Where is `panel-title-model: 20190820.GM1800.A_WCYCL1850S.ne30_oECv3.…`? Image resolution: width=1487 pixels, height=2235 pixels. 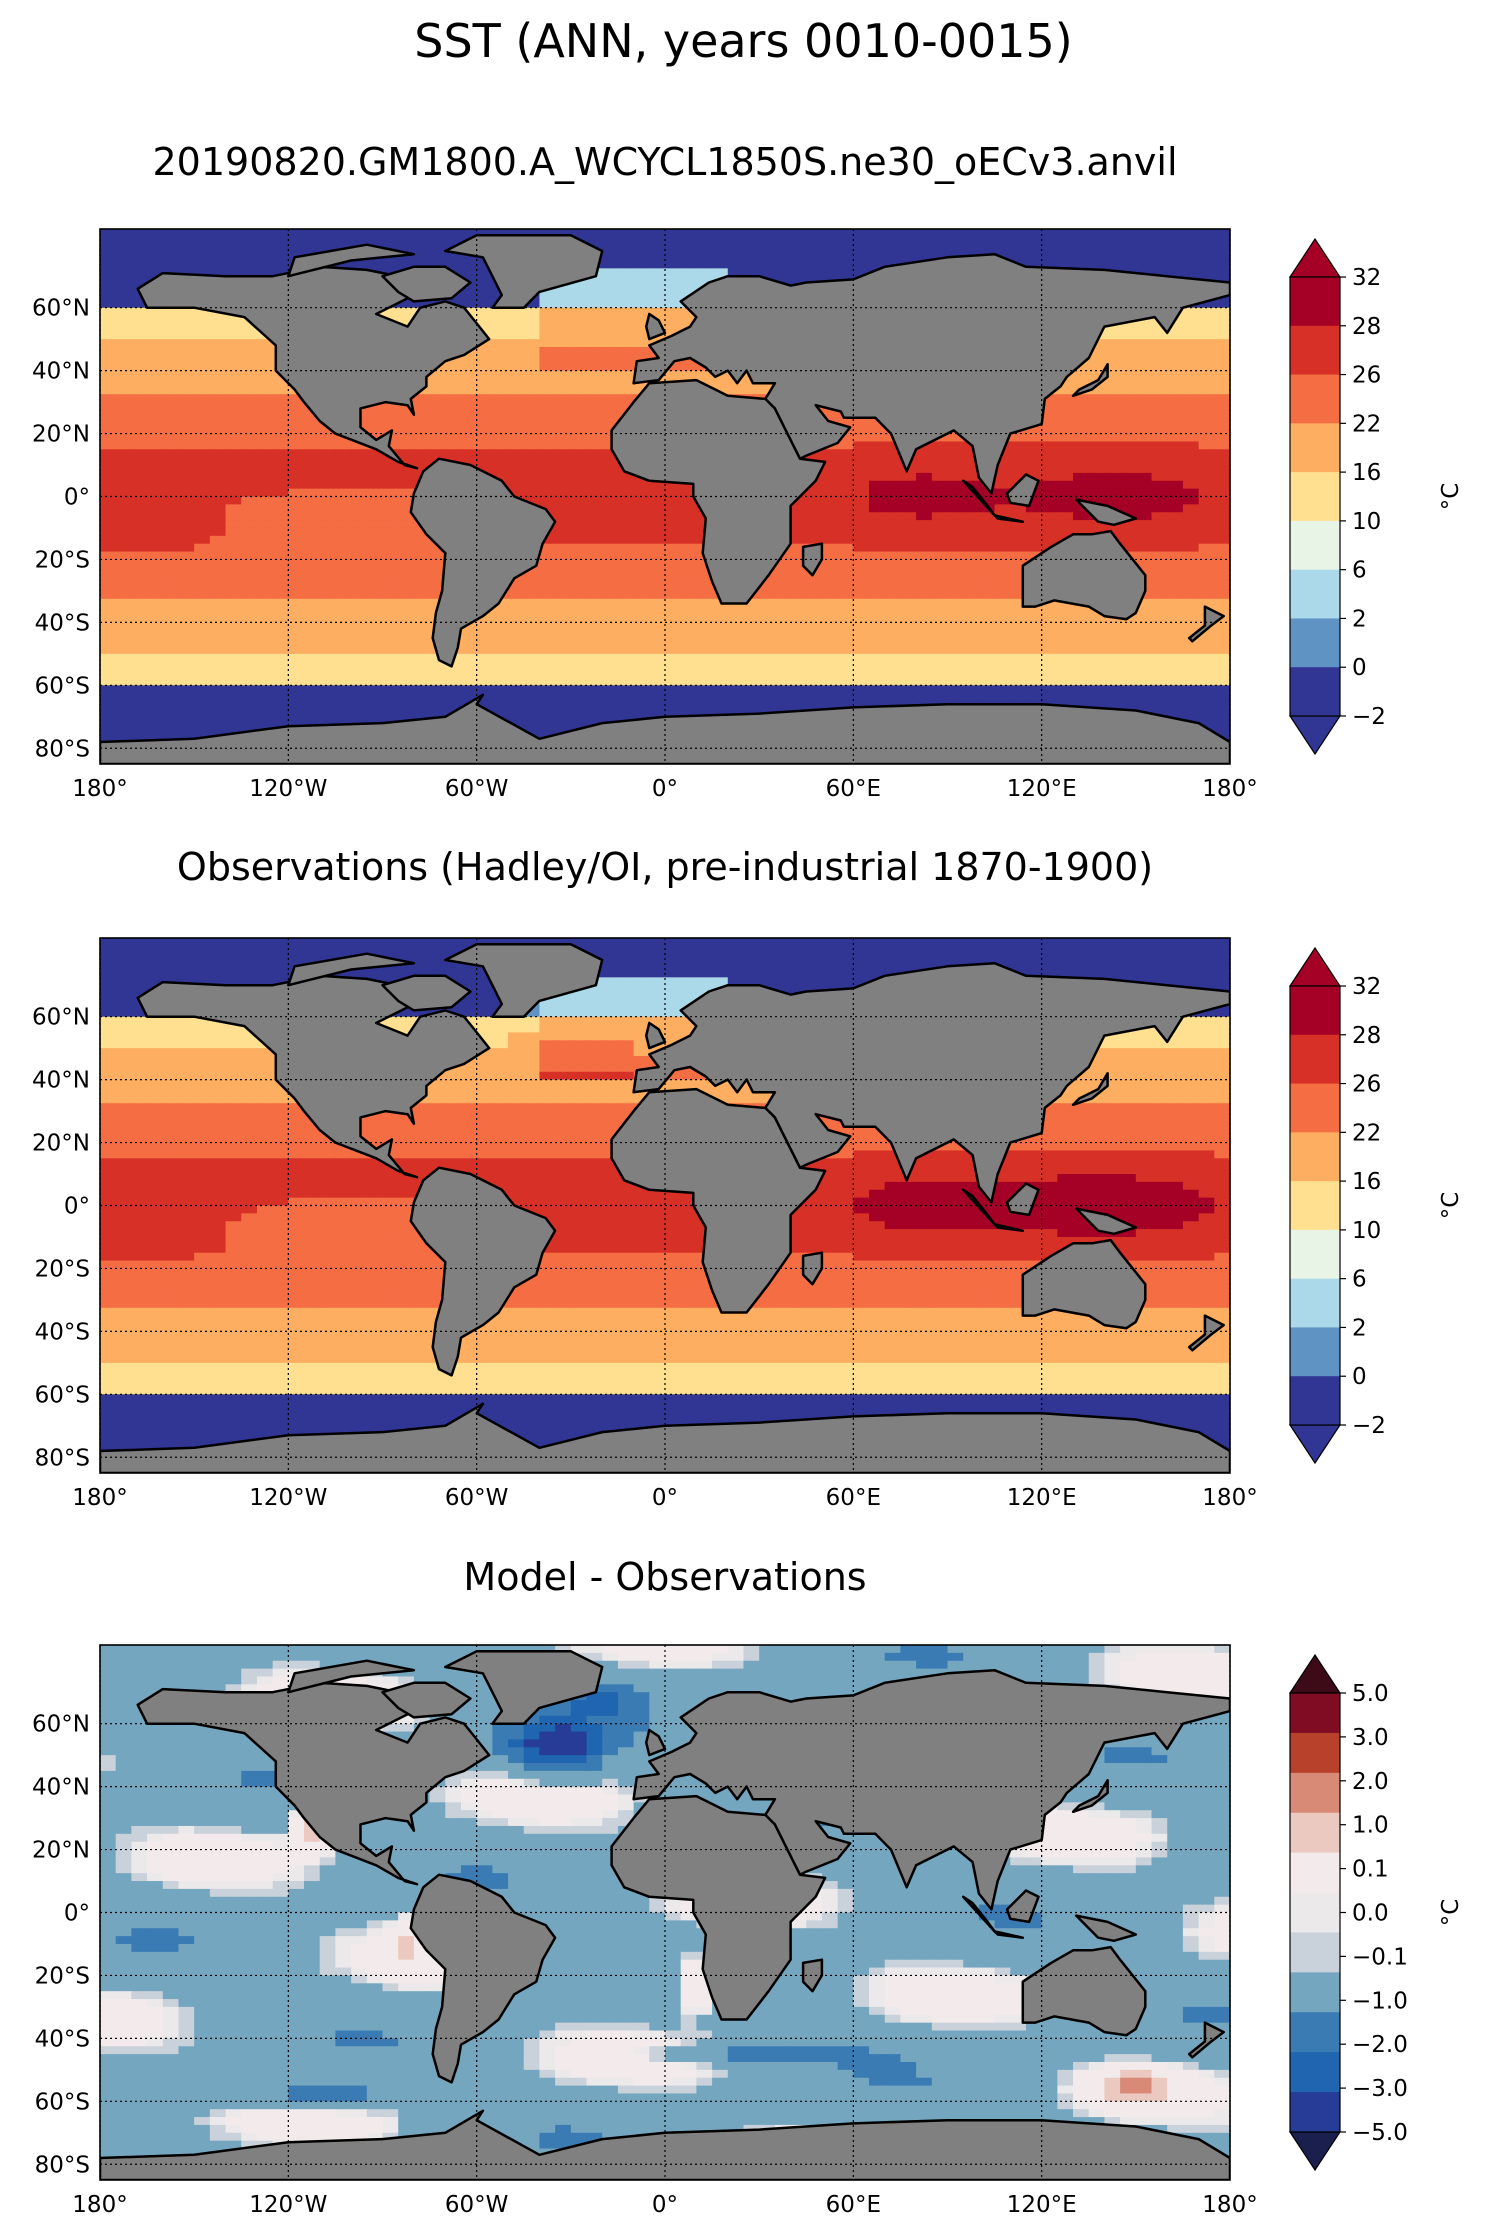
panel-title-model: 20190820.GM1800.A_WCYCL1850S.ne30_oECv3.… is located at coordinates (665, 162).